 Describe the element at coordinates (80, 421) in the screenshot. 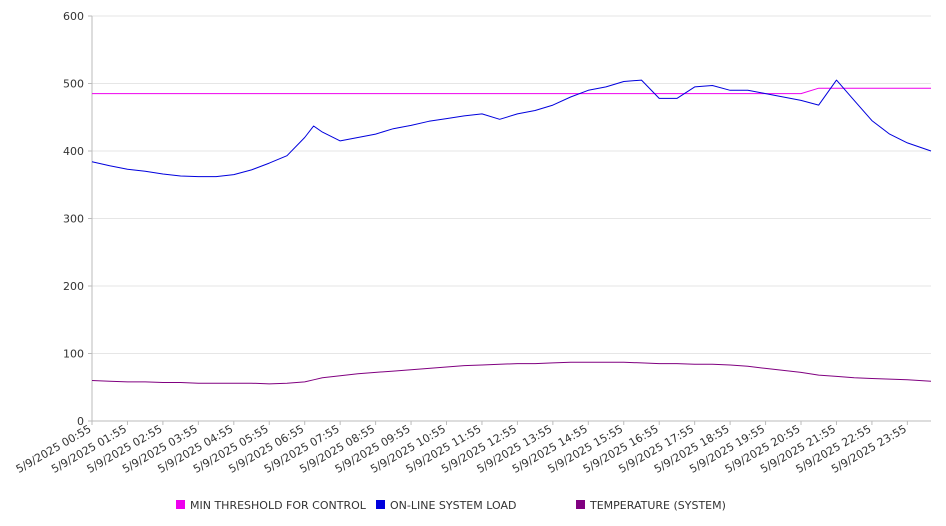

I see `y-tick-label: 0` at that location.